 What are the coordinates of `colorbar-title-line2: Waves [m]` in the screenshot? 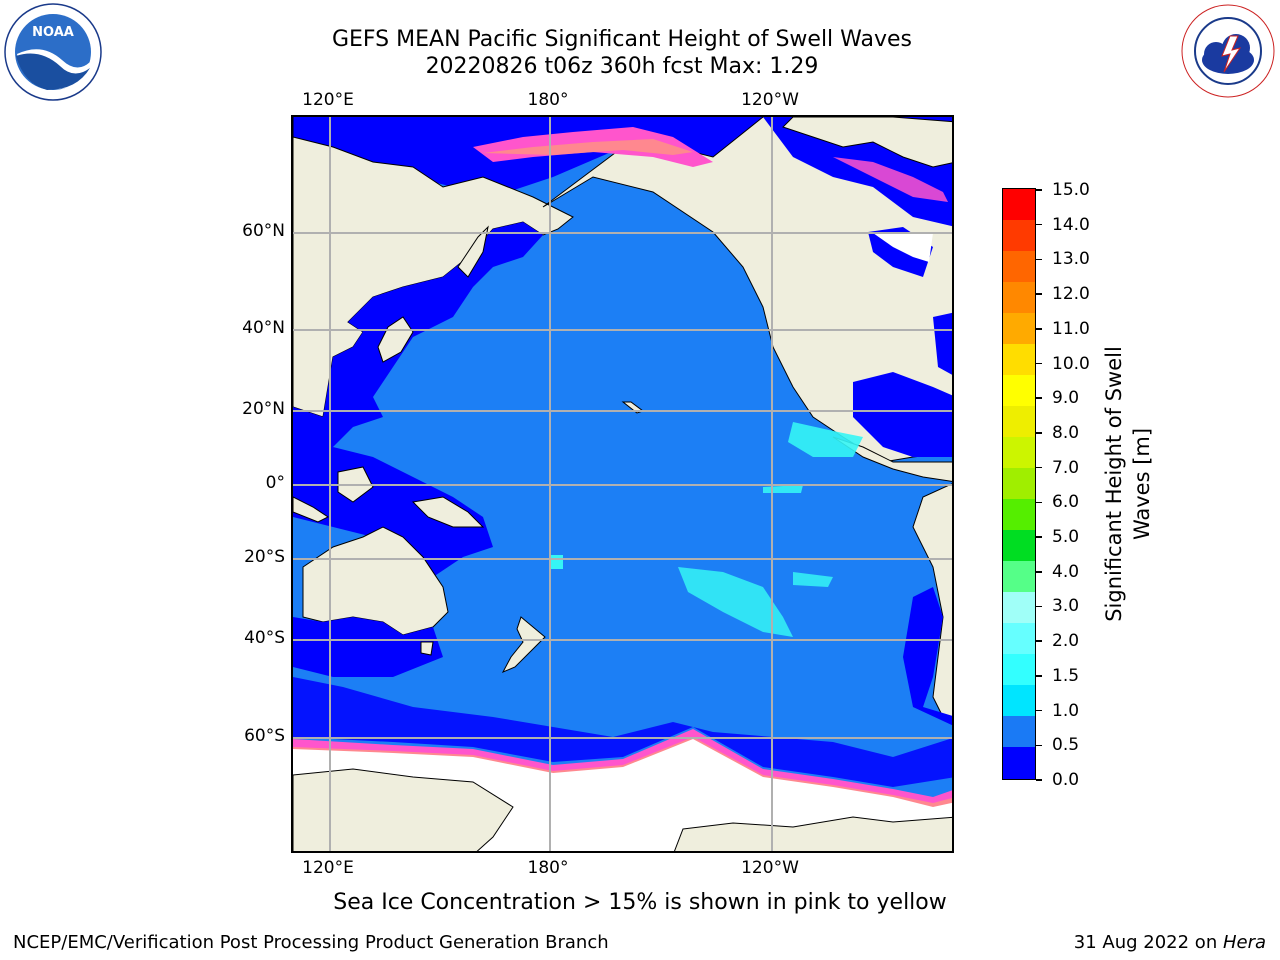 It's located at (1142, 484).